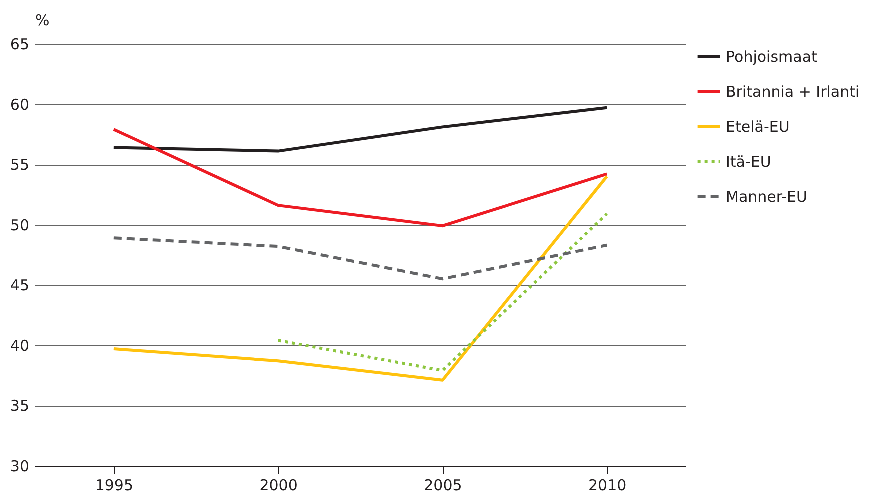 The width and height of the screenshot is (871, 500). What do you see at coordinates (758, 127) in the screenshot?
I see `legend-label: Etelä-EU` at bounding box center [758, 127].